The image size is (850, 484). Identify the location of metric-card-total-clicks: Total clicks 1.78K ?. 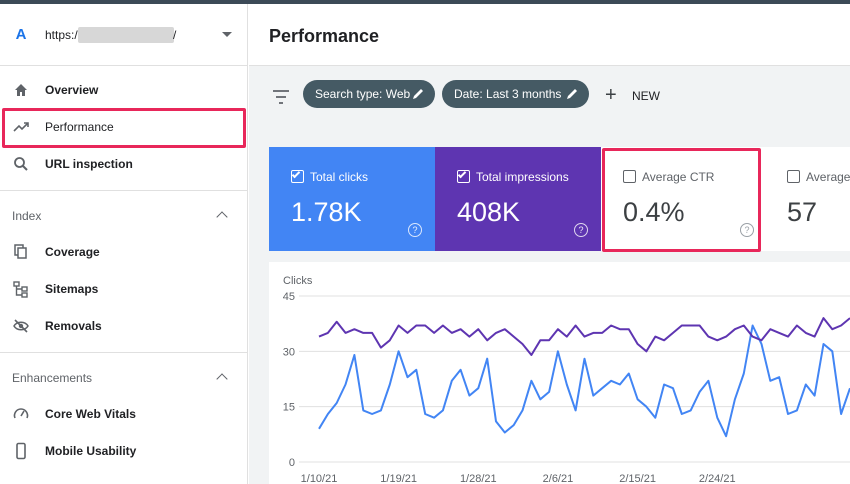
(352, 199).